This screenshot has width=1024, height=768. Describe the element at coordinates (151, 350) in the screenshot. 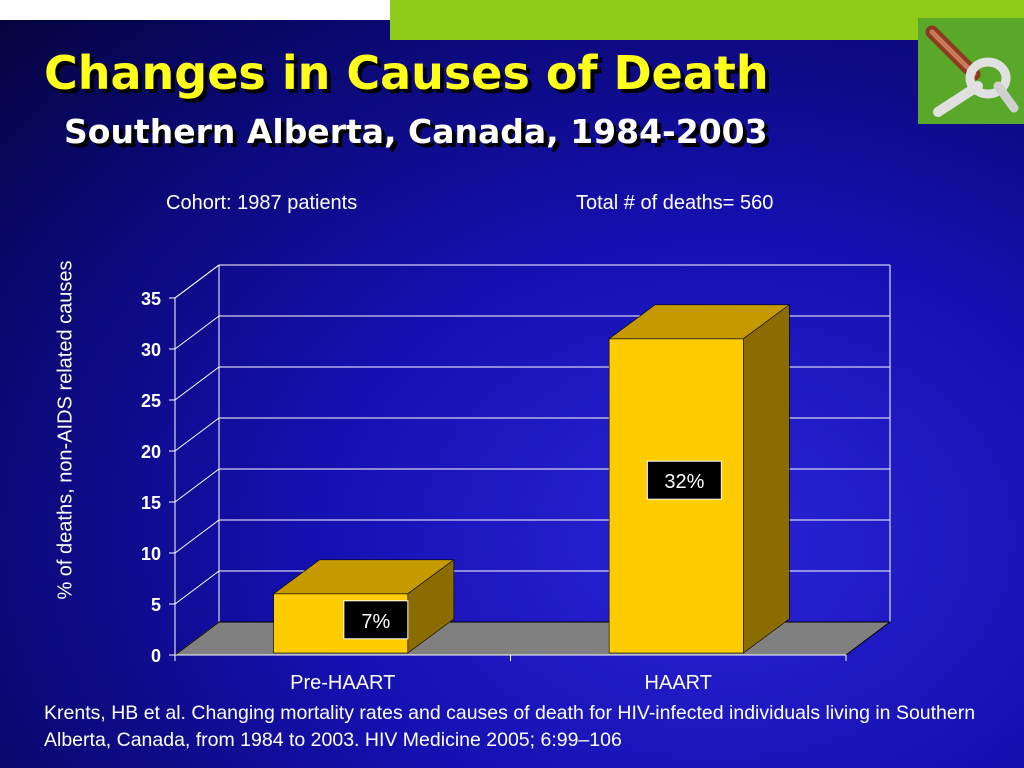

I see `y-tick-label: 30` at that location.